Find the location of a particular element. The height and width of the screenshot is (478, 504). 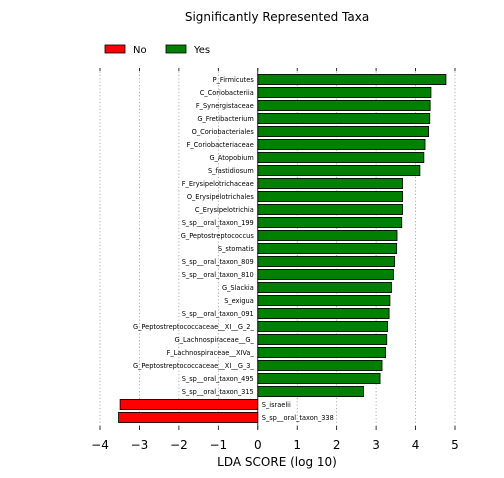

bar-label: F_Lachnospiraceae__XIVa_ is located at coordinates (211, 353).